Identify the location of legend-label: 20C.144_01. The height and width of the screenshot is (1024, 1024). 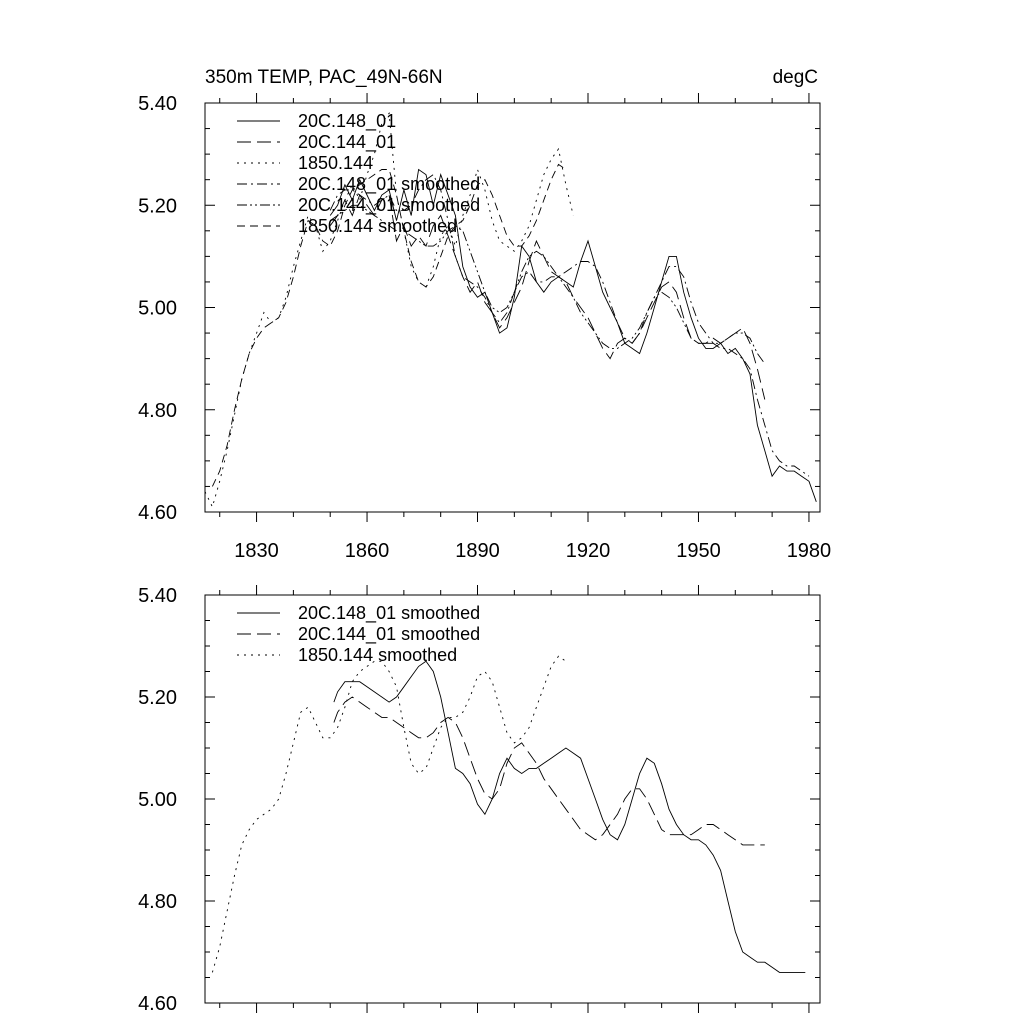
(347, 142).